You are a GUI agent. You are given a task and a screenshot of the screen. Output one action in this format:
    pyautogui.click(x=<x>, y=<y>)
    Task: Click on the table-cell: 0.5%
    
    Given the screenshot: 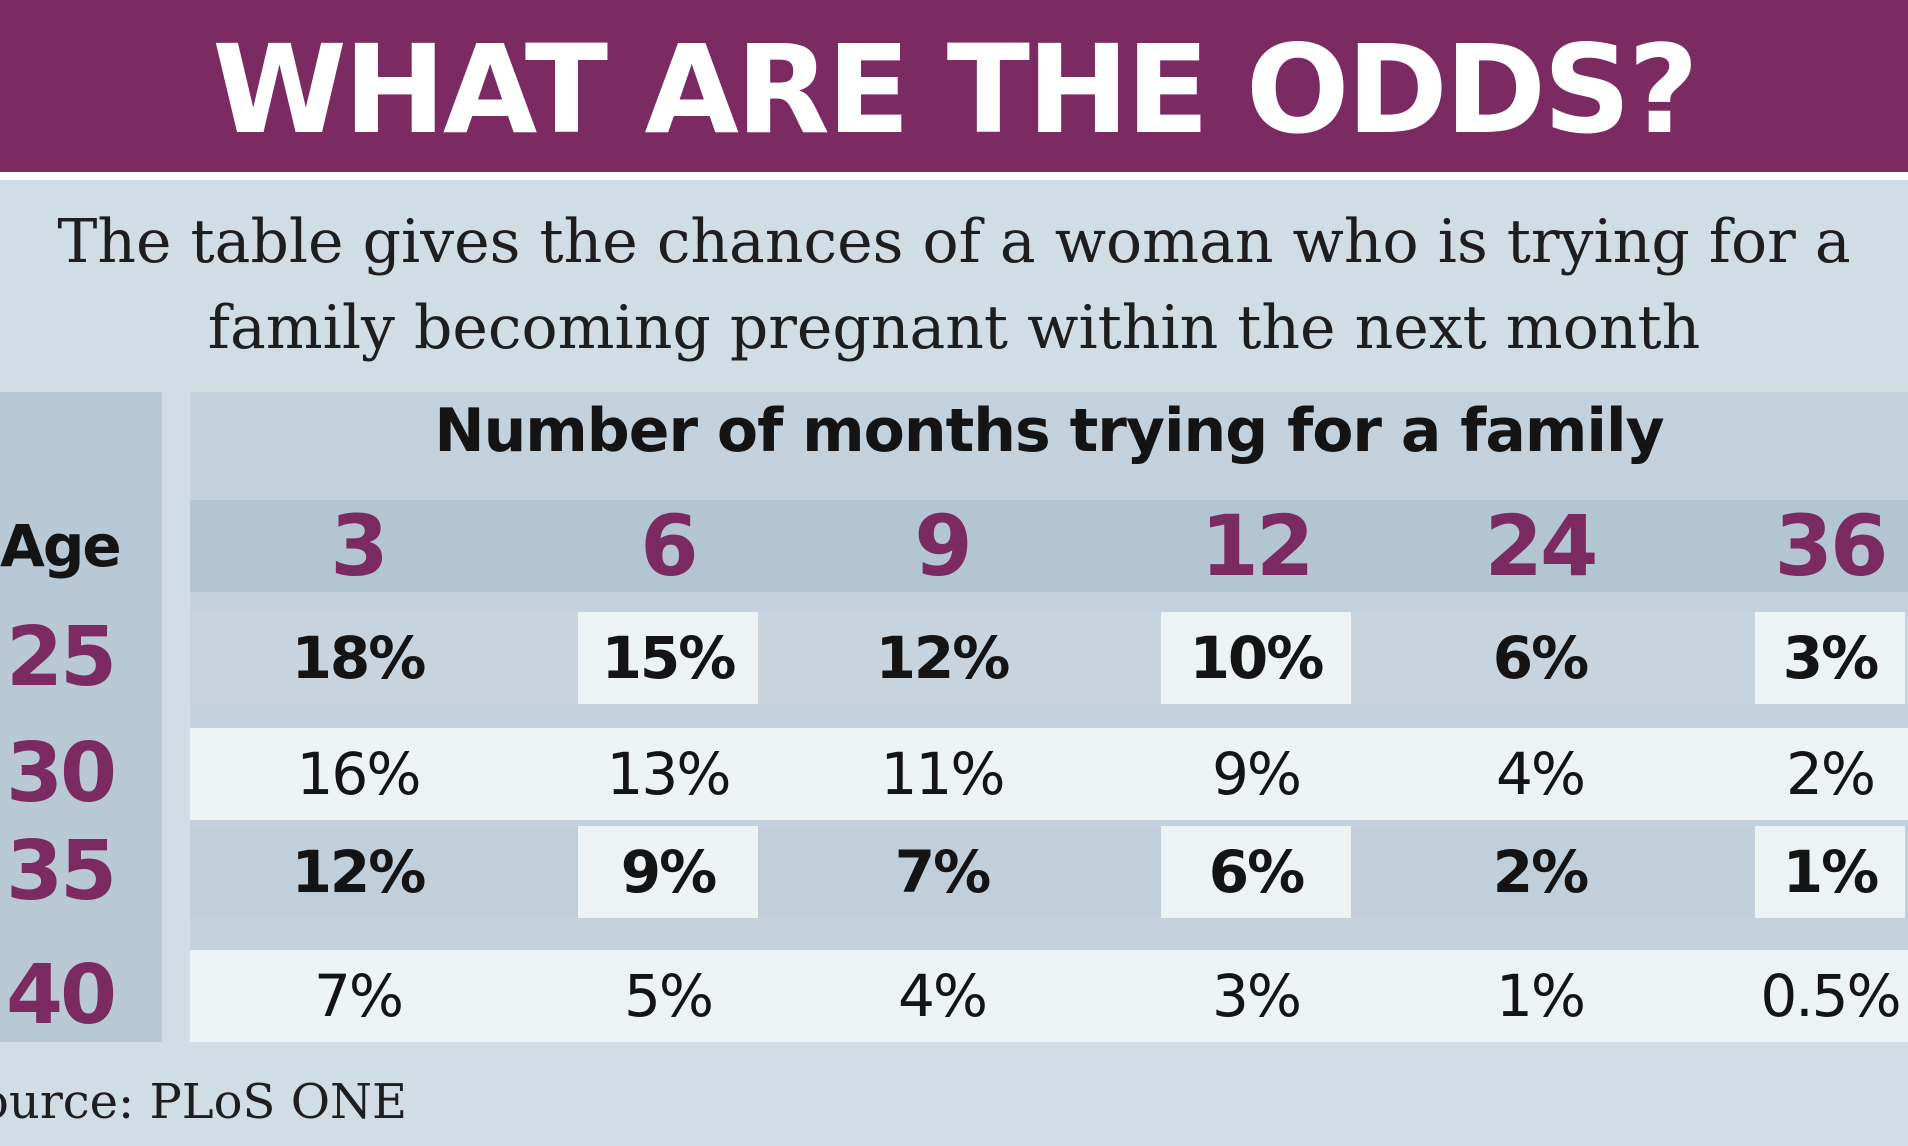 What is the action you would take?
    pyautogui.click(x=1830, y=996)
    